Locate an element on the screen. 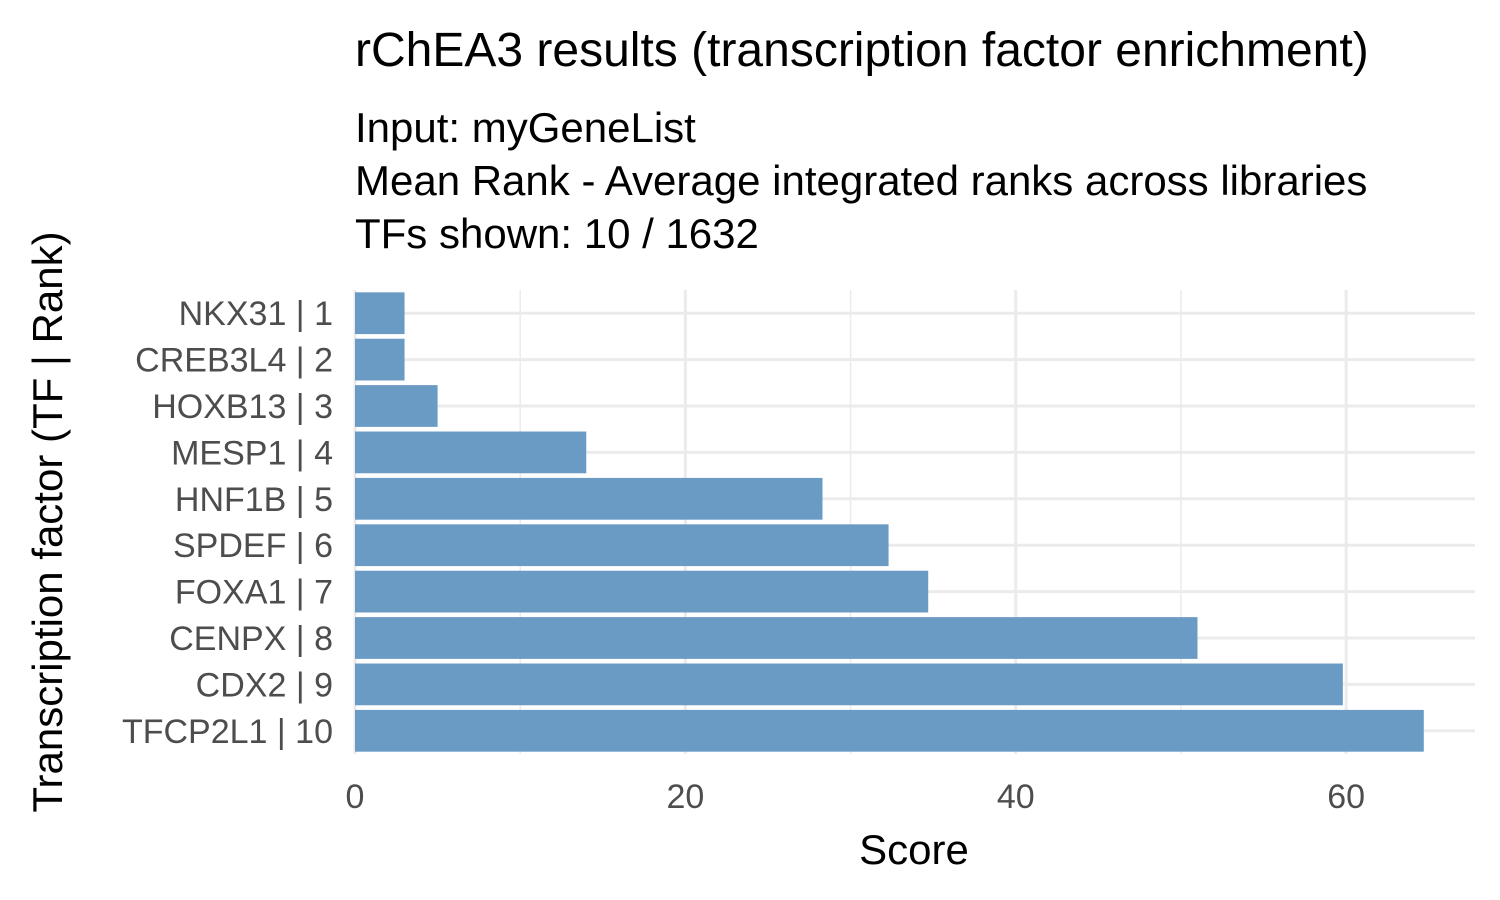 The image size is (1500, 900). y-tick-label: CENPX | 8 is located at coordinates (251, 639).